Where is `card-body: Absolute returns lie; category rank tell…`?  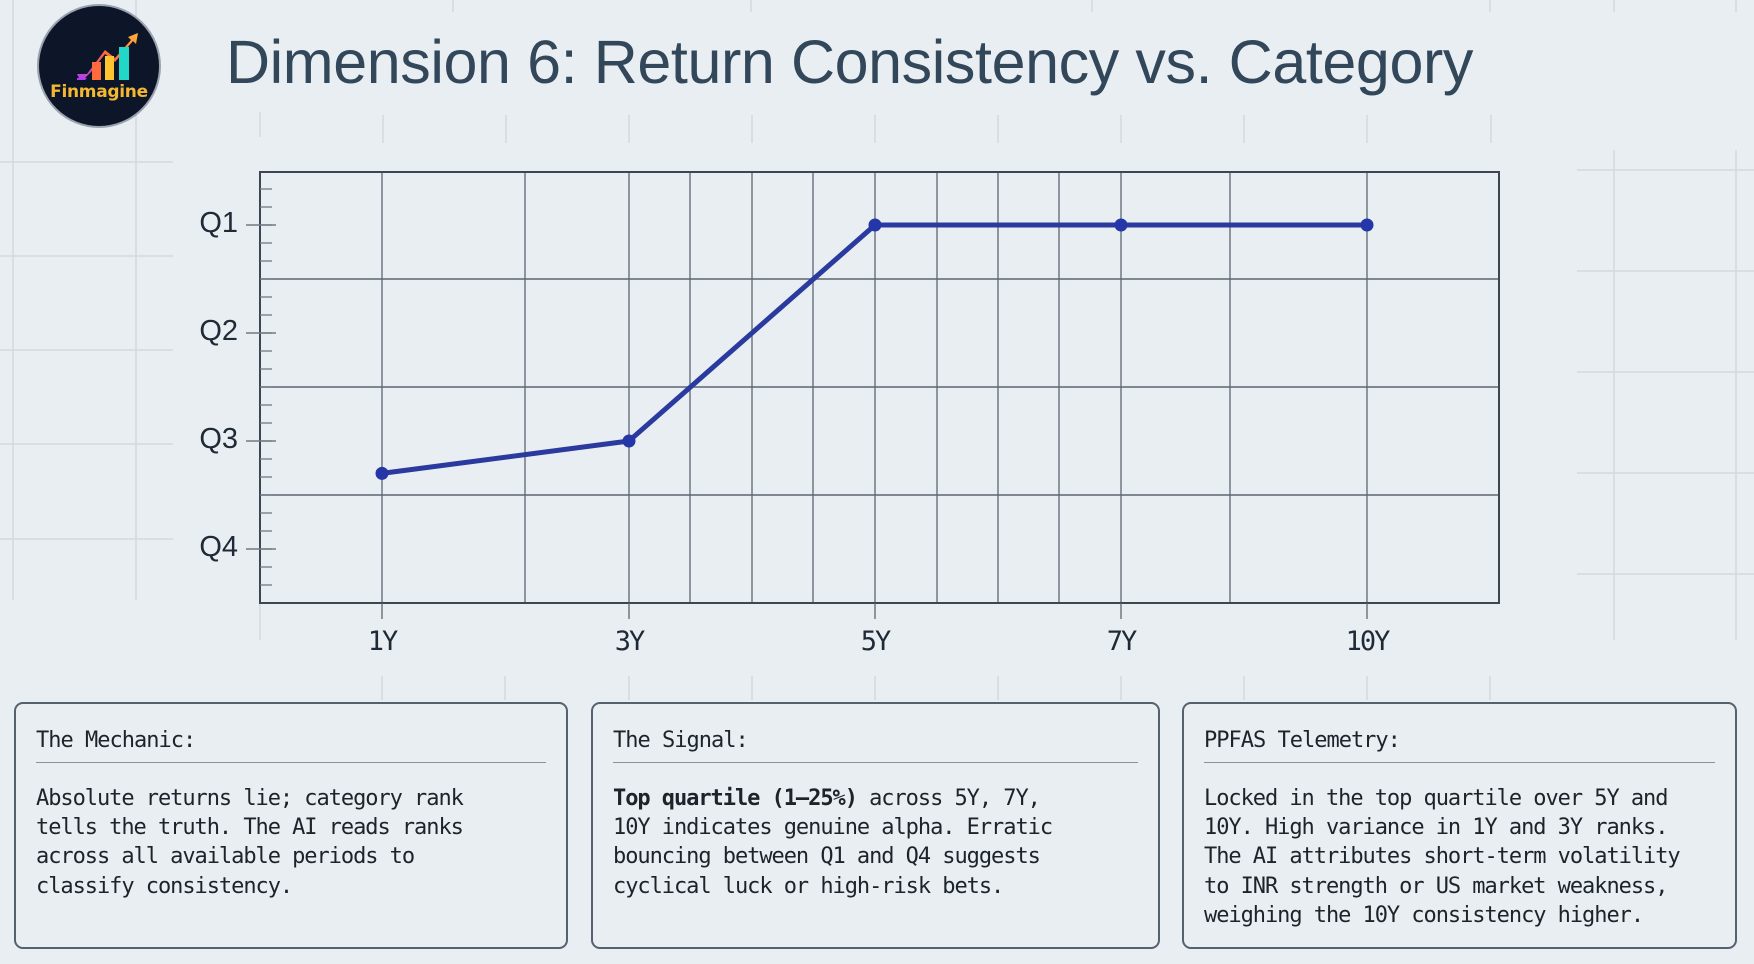 card-body: Absolute returns lie; category rank tell… is located at coordinates (294, 842).